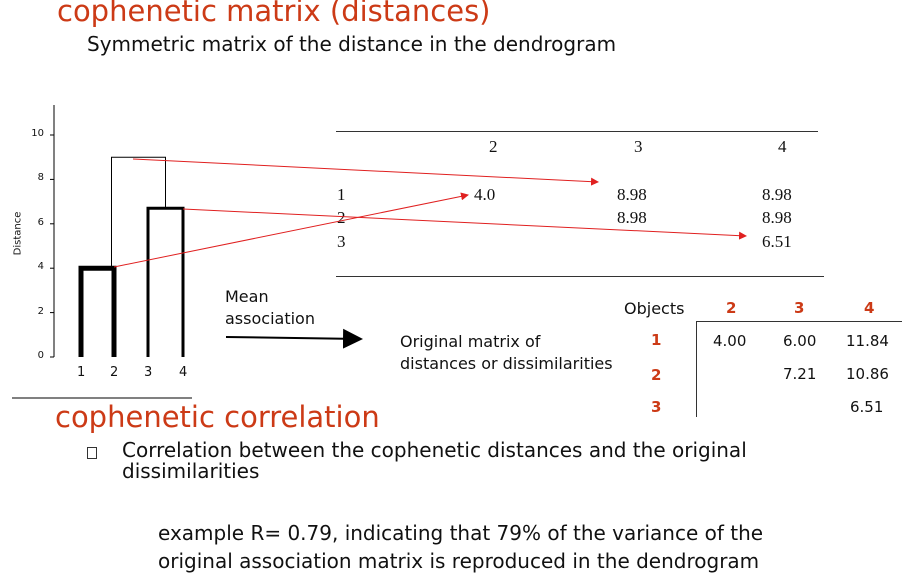  Describe the element at coordinates (40, 311) in the screenshot. I see `y-tick-label: 2` at that location.